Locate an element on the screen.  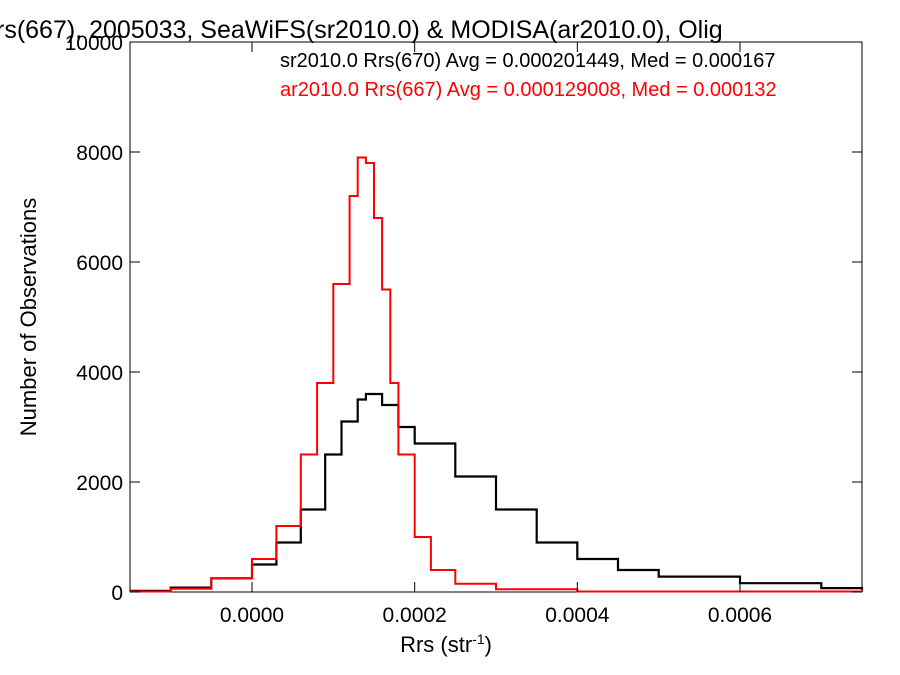
y-tick-label: 0 is located at coordinates (117, 593).